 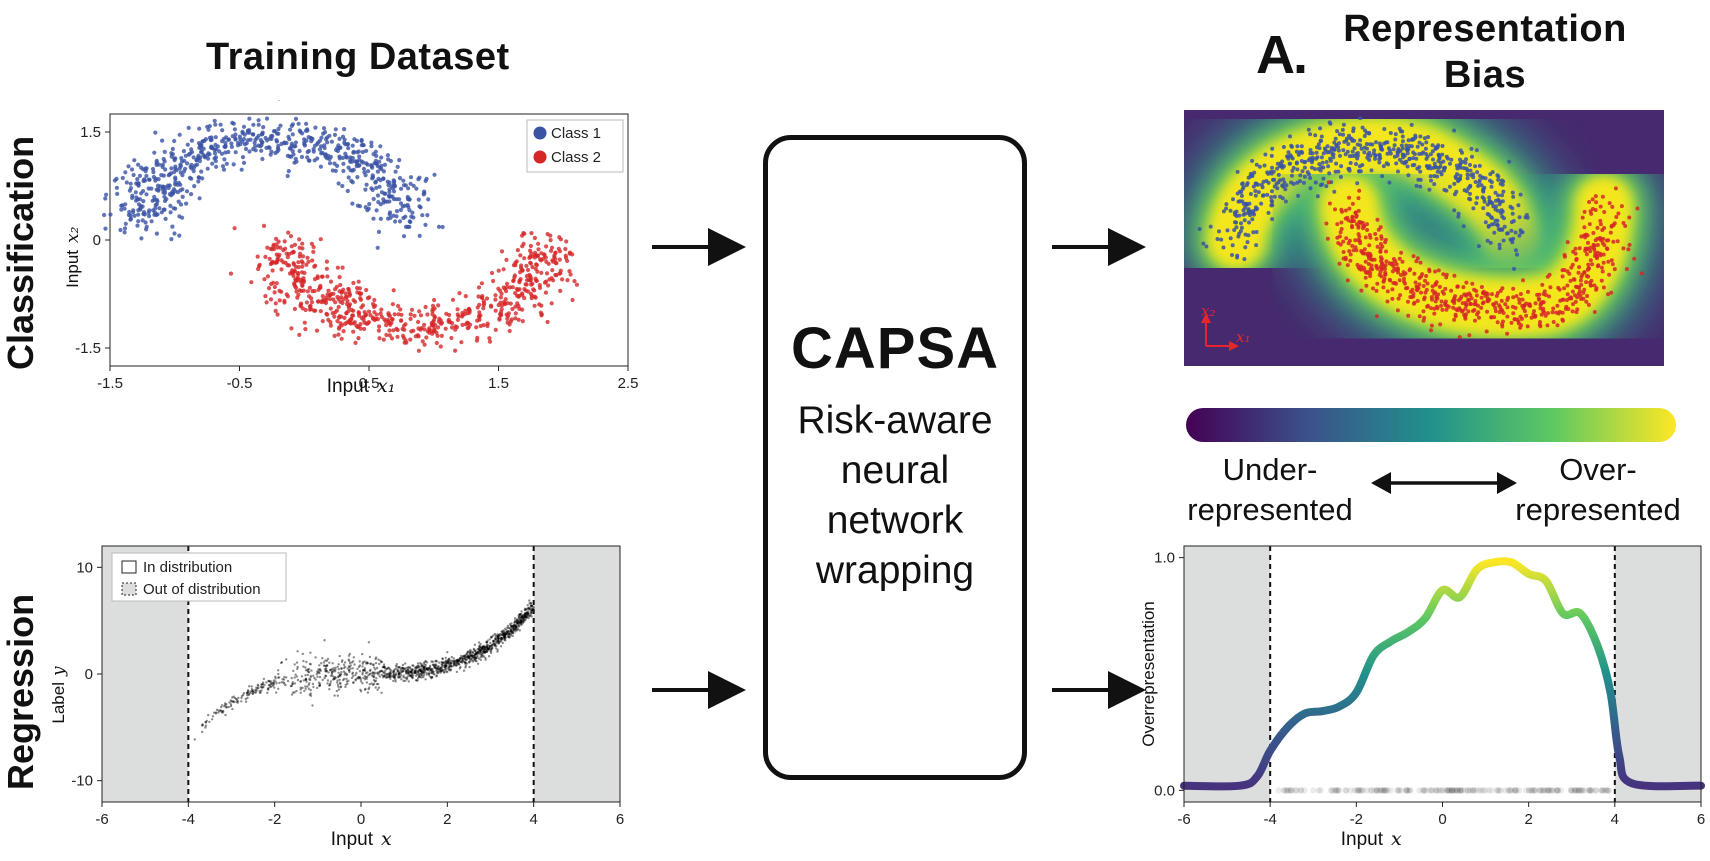 I want to click on overrepresentation-line, so click(x=1442, y=674).